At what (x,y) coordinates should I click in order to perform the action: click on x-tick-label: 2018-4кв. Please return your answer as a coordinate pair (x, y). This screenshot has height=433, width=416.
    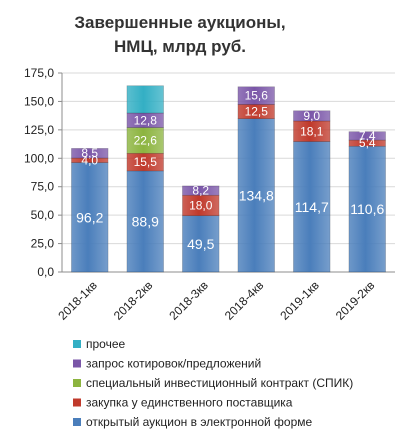
    Looking at the image, I should click on (244, 300).